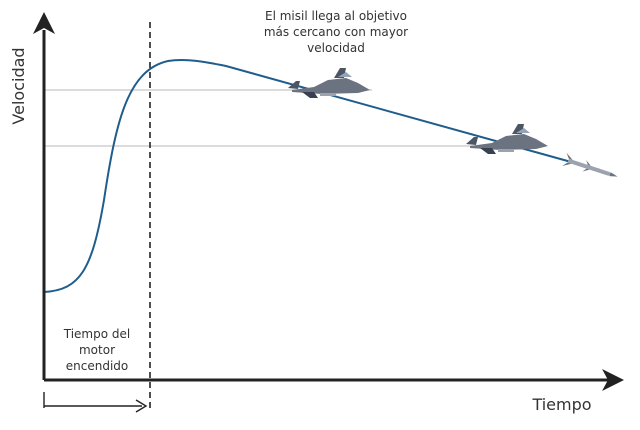 This screenshot has height=430, width=640. What do you see at coordinates (97, 366) in the screenshot?
I see `motor-note-line-3: encendido` at bounding box center [97, 366].